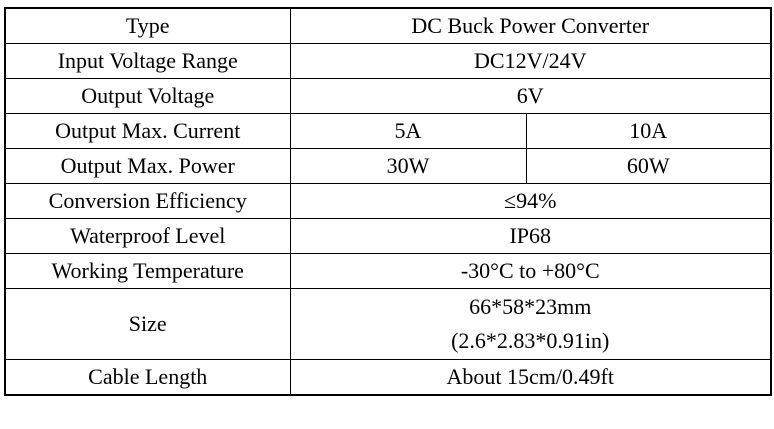  I want to click on table-row: Output Max. Current 5A 10A, so click(388, 131).